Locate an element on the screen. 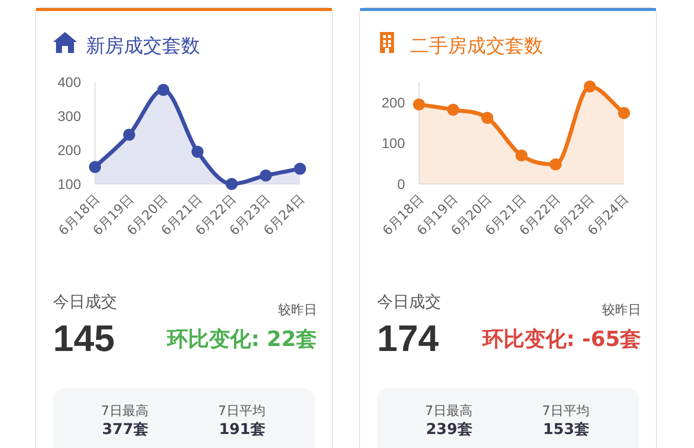  text: 环比变化: 22套 is located at coordinates (242, 339).